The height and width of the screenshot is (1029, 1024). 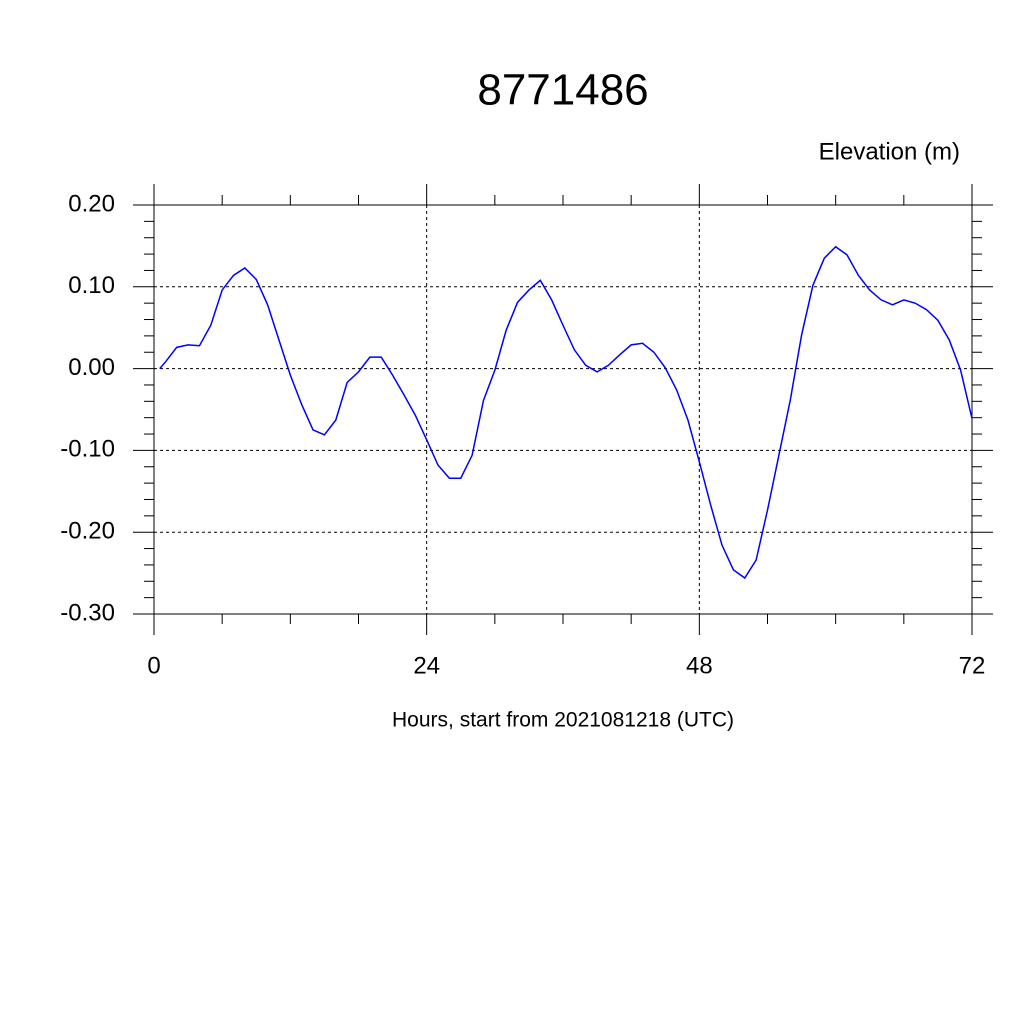 I want to click on x-tick-label: 72, so click(x=972, y=665).